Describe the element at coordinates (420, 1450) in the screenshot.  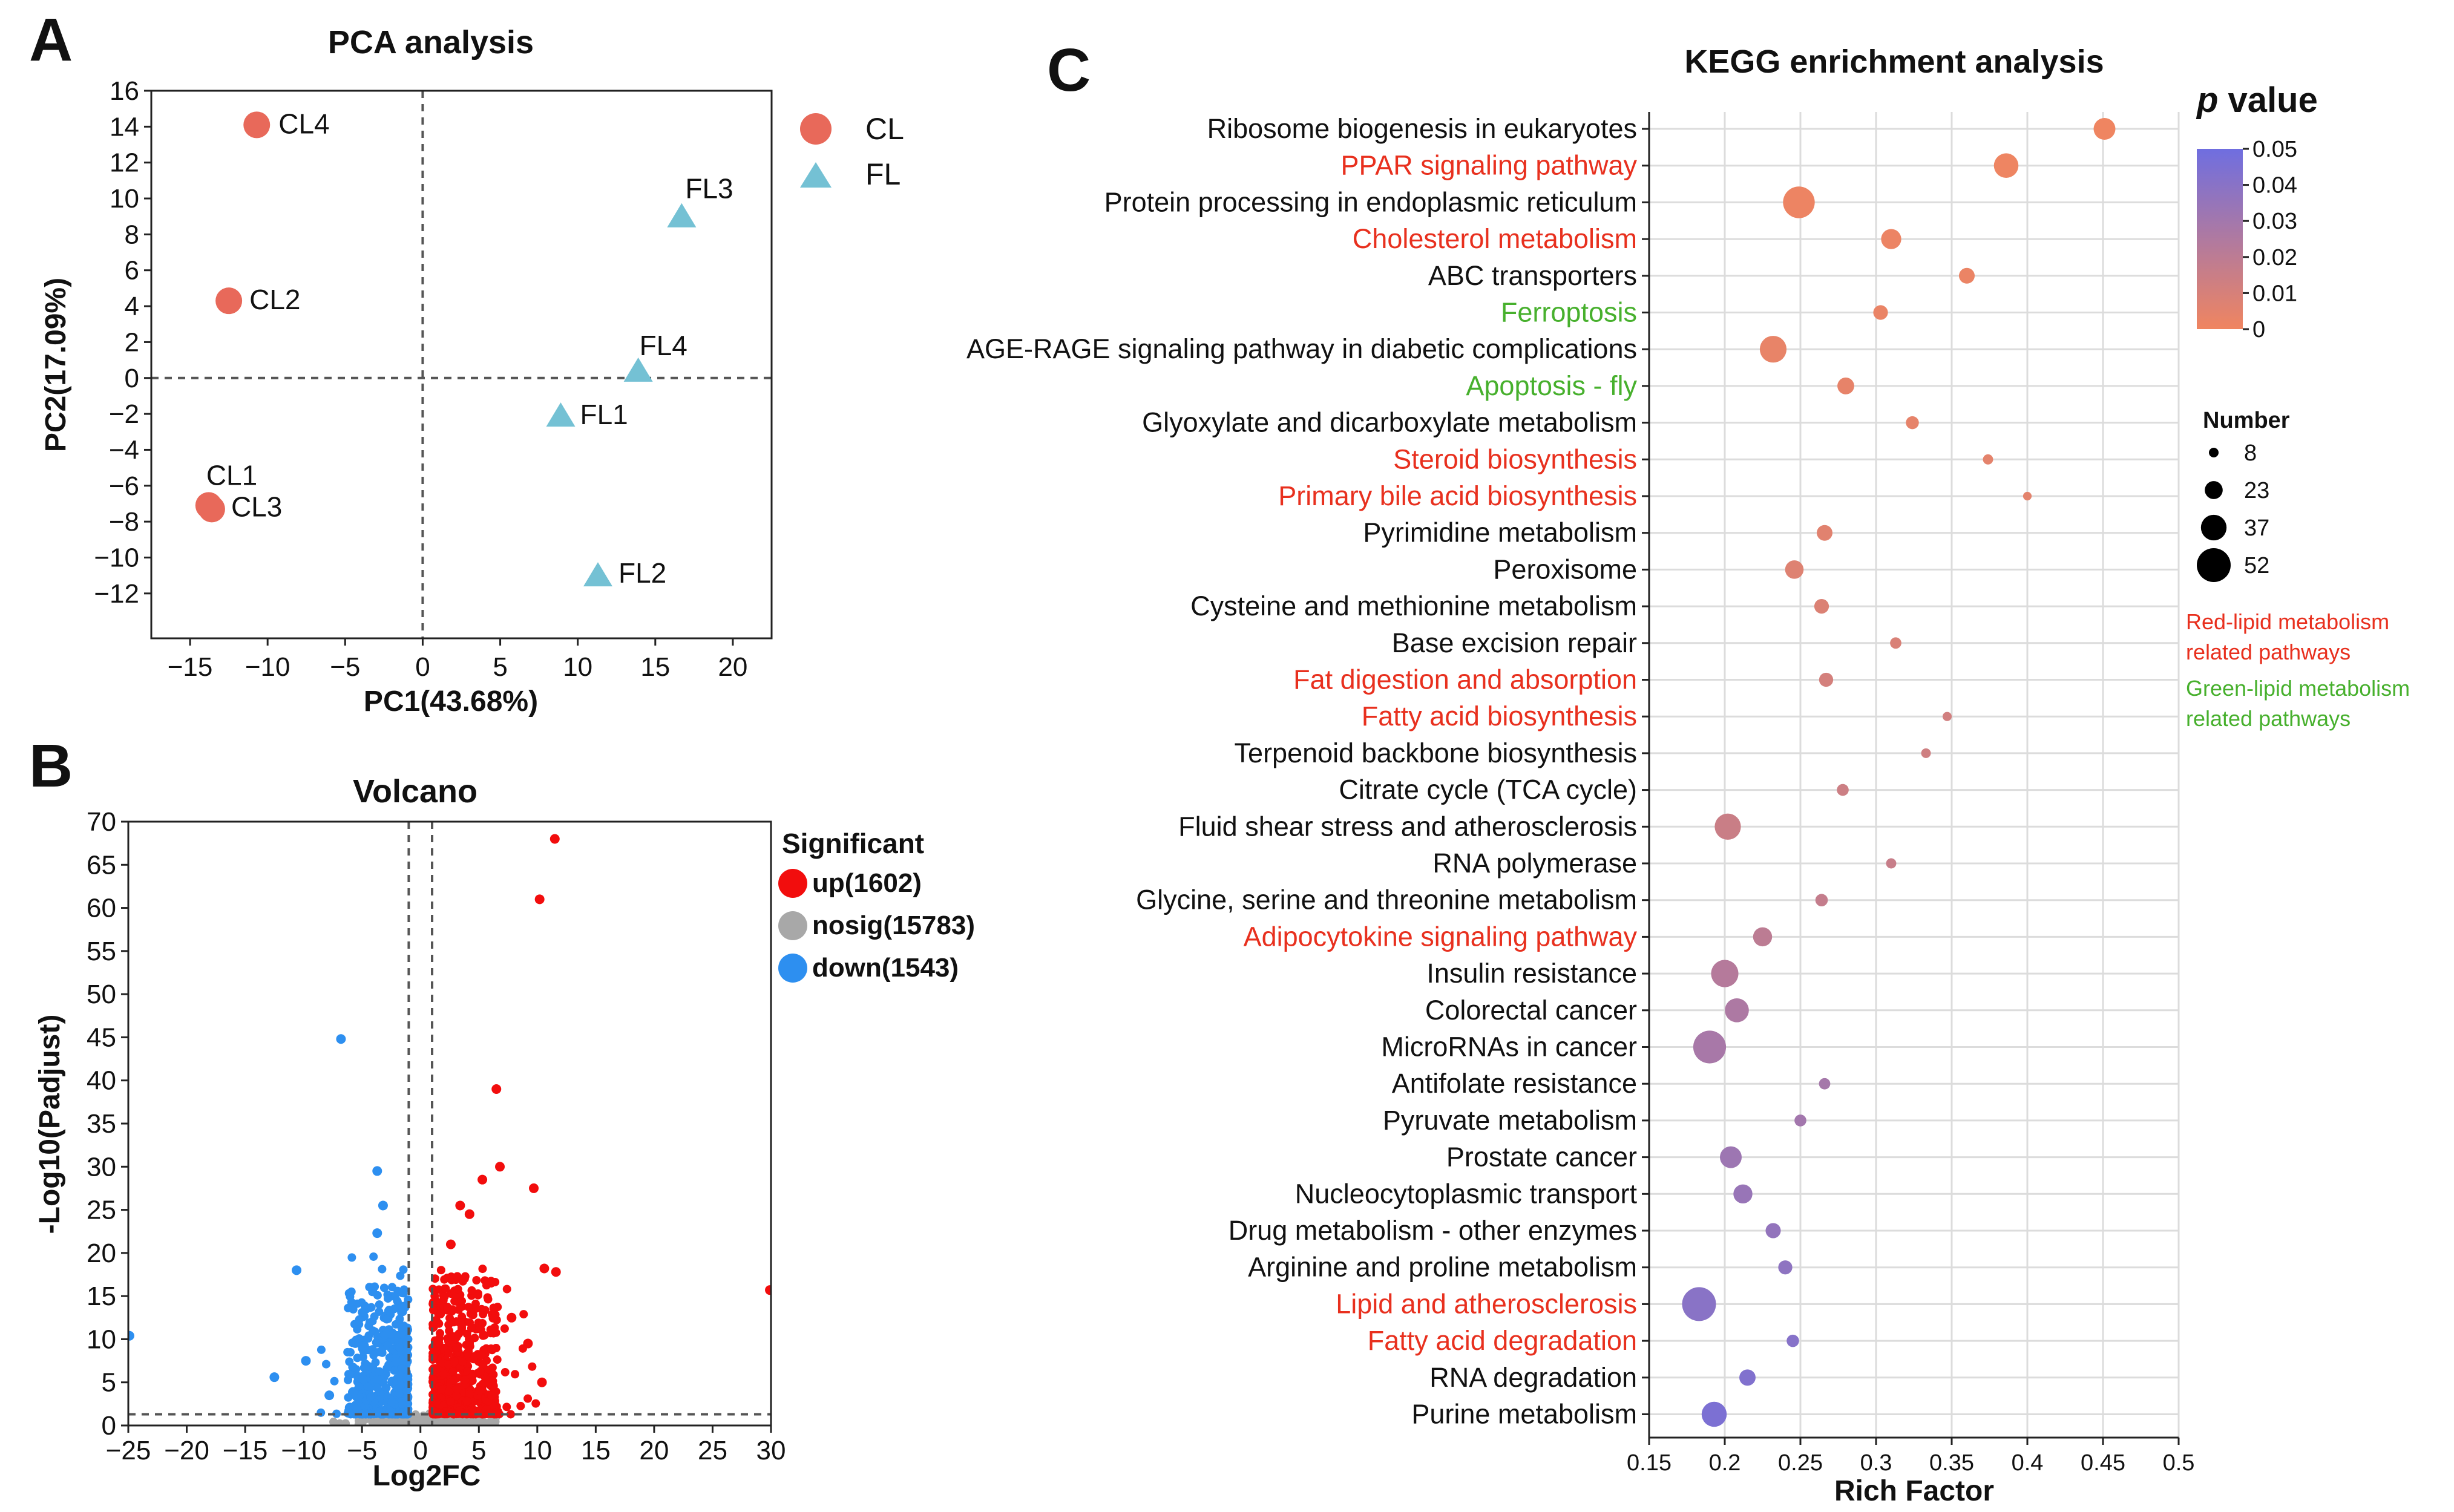
I see `volcano-x-tick-label: 0` at that location.